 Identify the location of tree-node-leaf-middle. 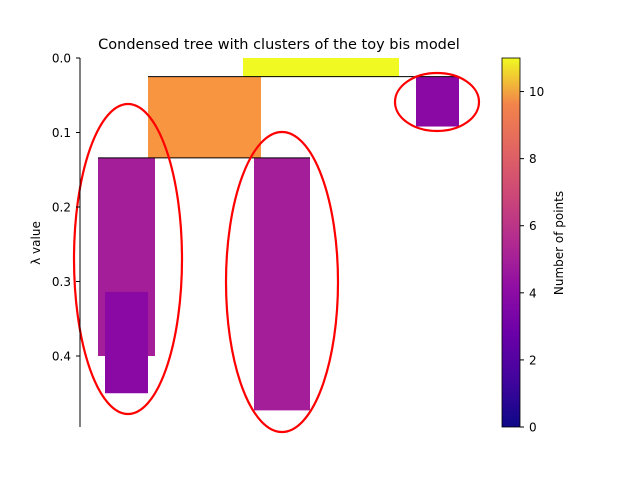
(282, 284).